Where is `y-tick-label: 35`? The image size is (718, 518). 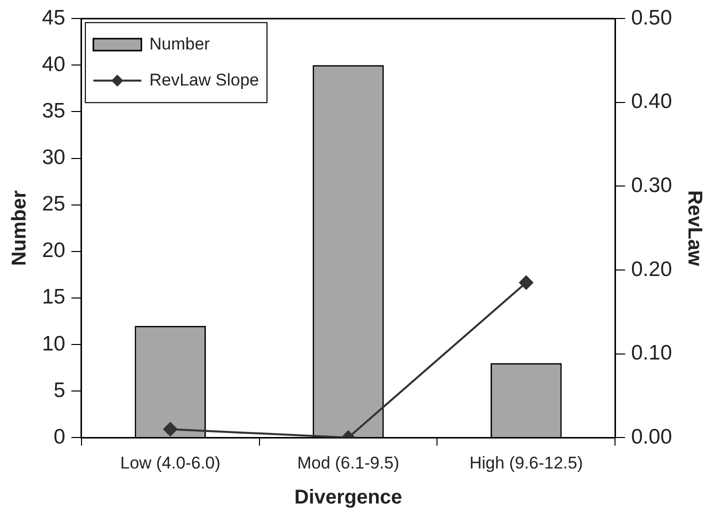
y-tick-label: 35 is located at coordinates (54, 111).